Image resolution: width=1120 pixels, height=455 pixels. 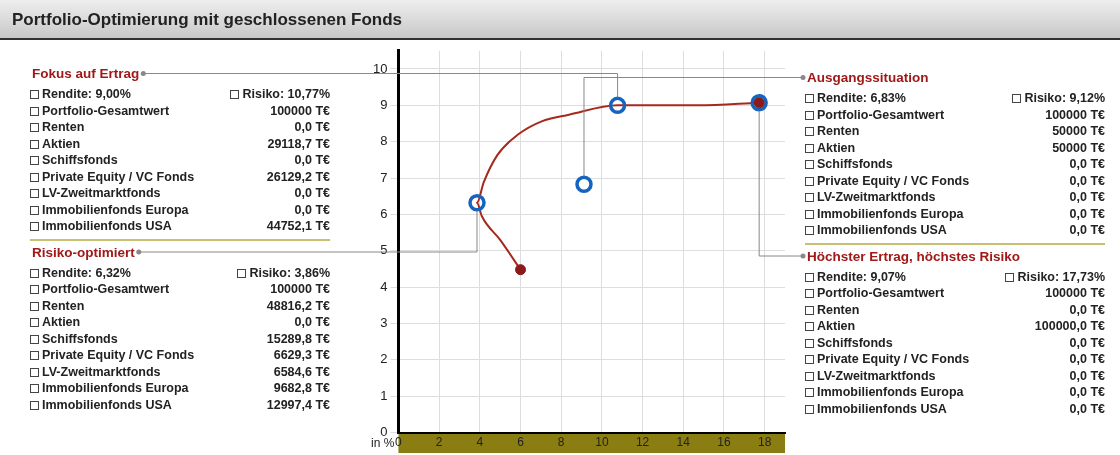 I want to click on y-tick-label: 1, so click(x=384, y=395).